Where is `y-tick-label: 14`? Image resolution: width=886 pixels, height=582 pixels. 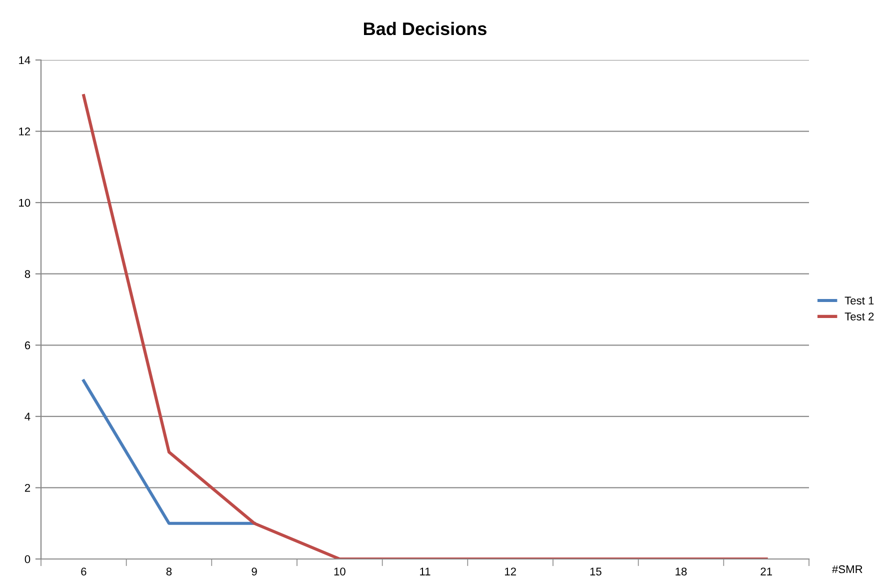 y-tick-label: 14 is located at coordinates (24, 60).